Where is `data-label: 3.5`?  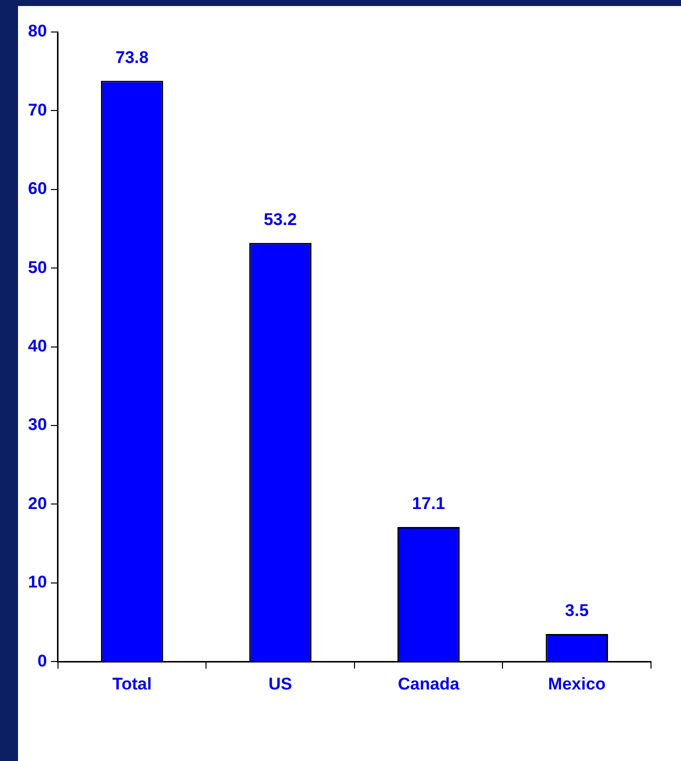
data-label: 3.5 is located at coordinates (577, 610).